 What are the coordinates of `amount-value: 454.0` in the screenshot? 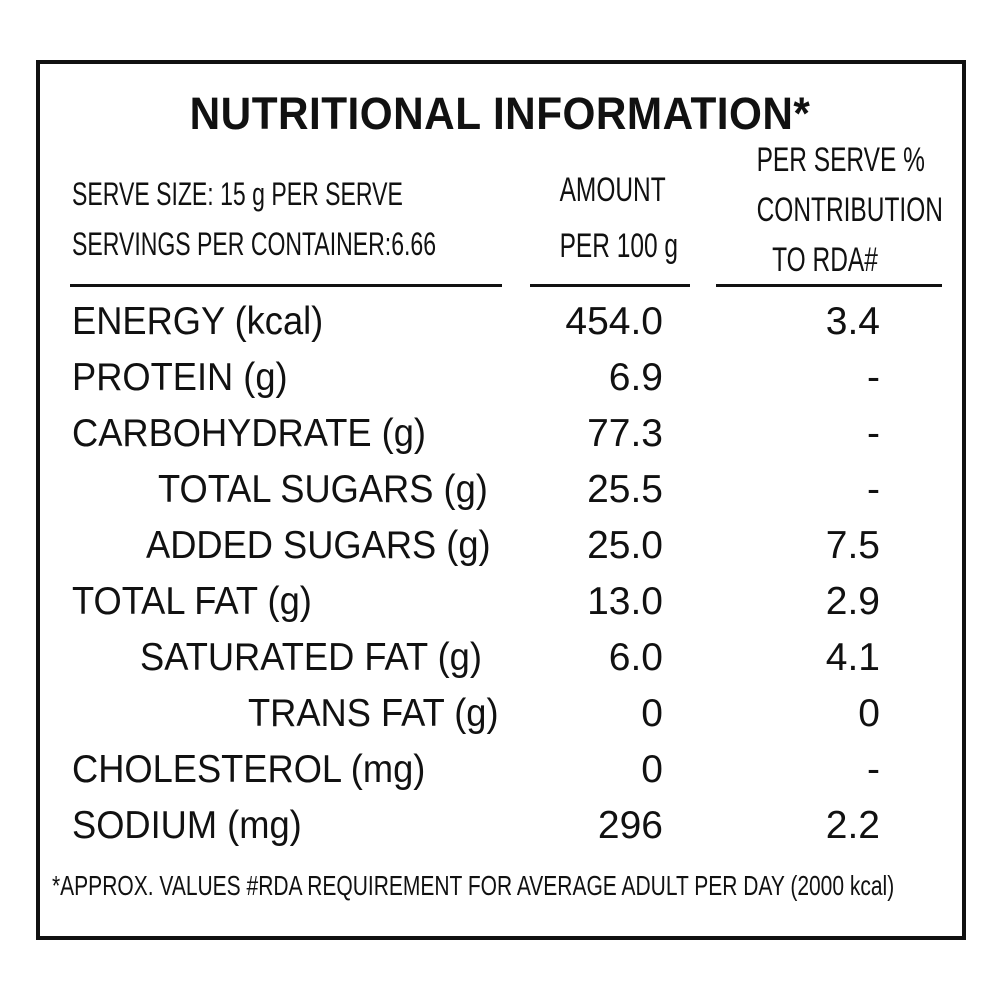 It's located at (614, 321).